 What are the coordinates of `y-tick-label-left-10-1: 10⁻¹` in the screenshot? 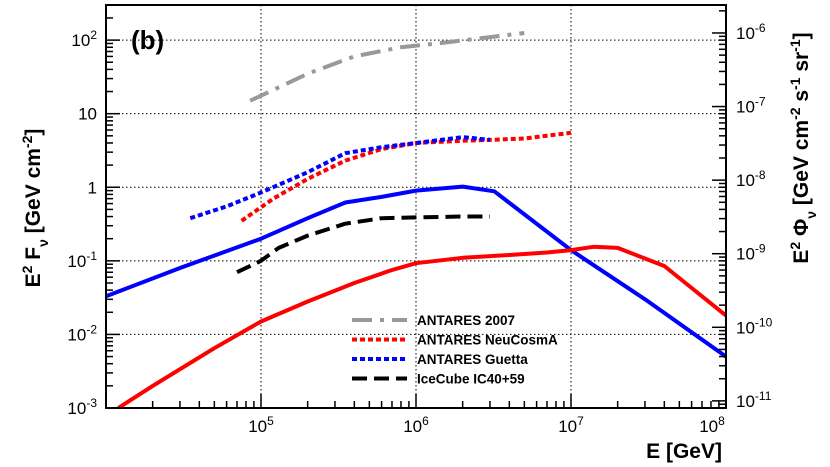 It's located at (82, 260).